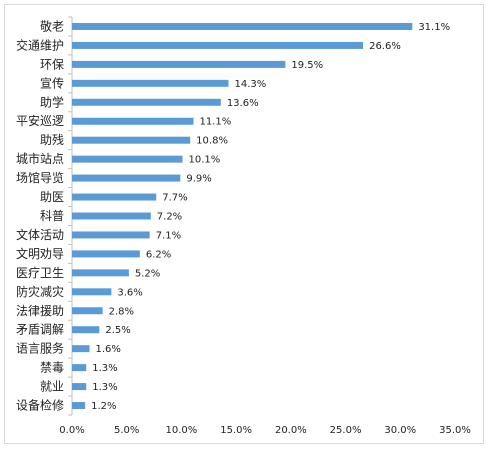 Image resolution: width=490 pixels, height=451 pixels. I want to click on data-label: 3.6%, so click(129, 292).